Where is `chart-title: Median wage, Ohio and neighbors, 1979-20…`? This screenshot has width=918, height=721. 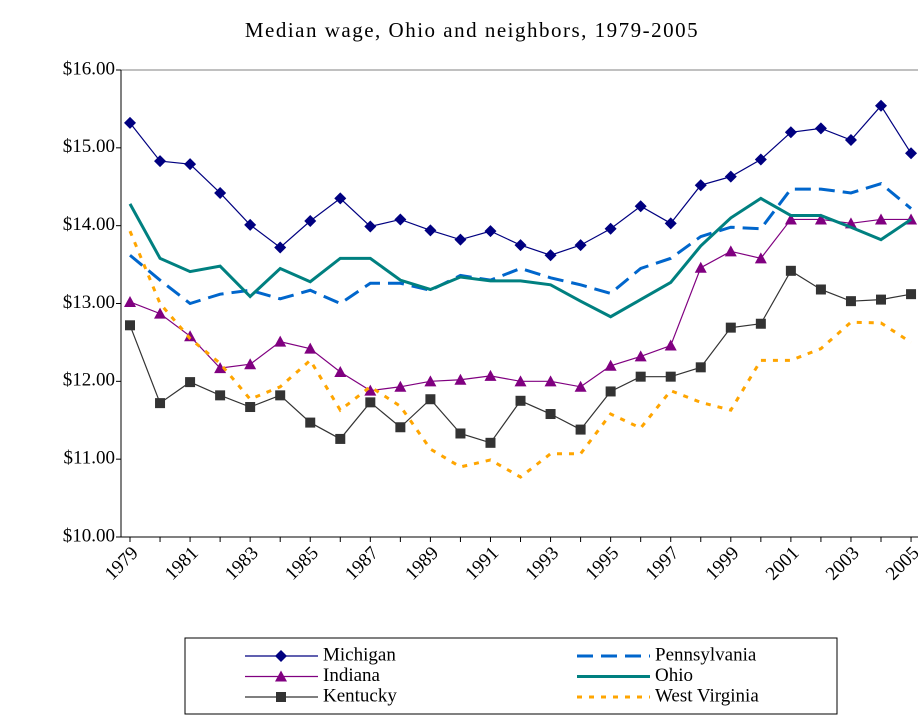 chart-title: Median wage, Ohio and neighbors, 1979-20… is located at coordinates (472, 30).